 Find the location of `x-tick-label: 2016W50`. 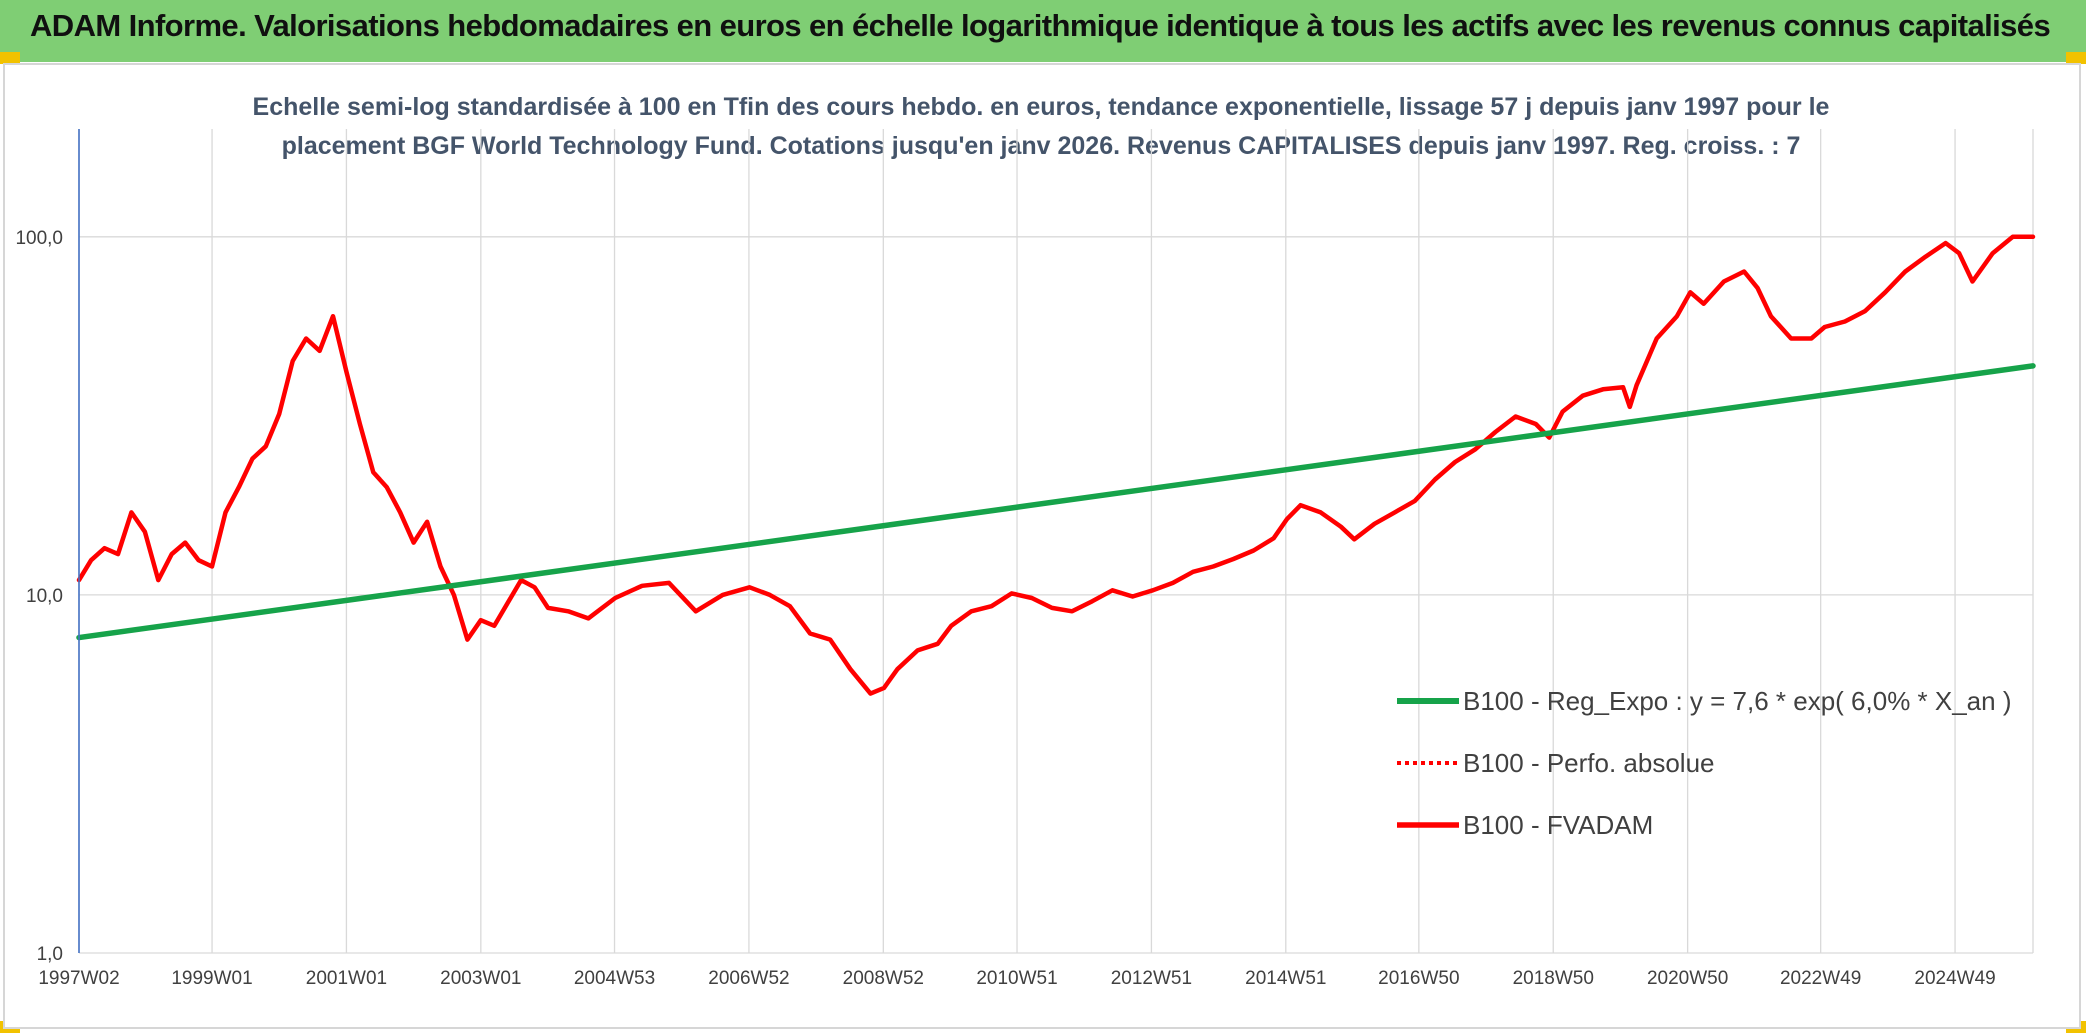

x-tick-label: 2016W50 is located at coordinates (1418, 978).